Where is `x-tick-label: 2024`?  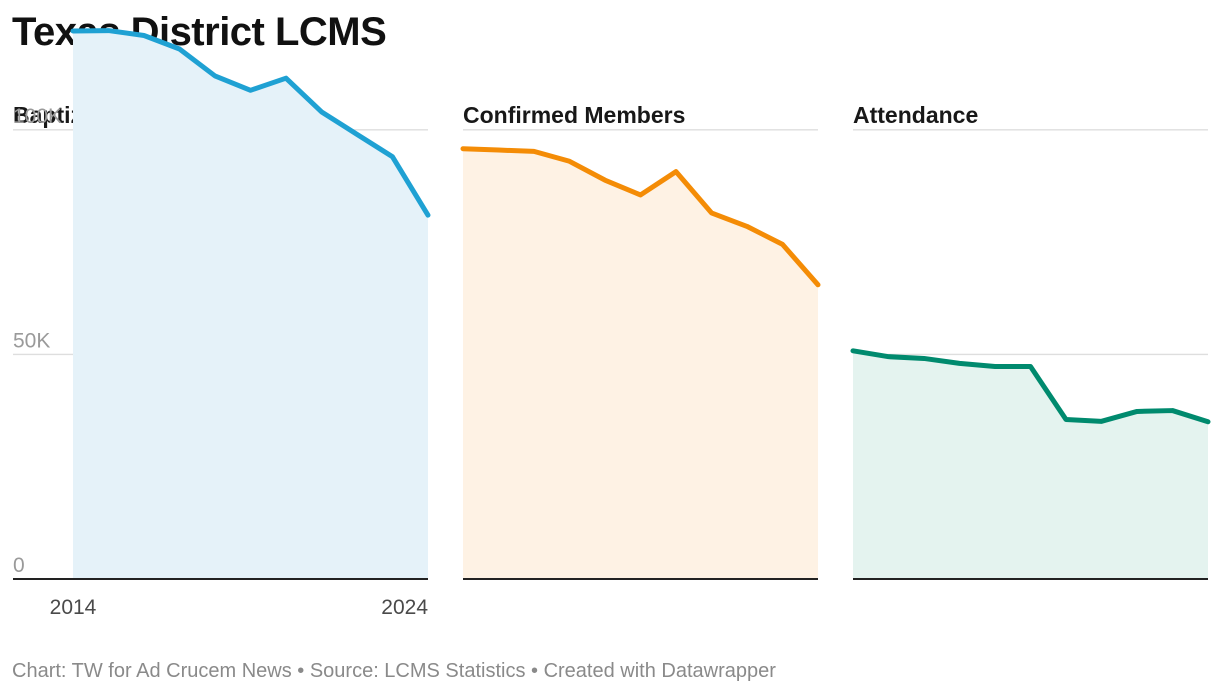
x-tick-label: 2024 is located at coordinates (404, 607).